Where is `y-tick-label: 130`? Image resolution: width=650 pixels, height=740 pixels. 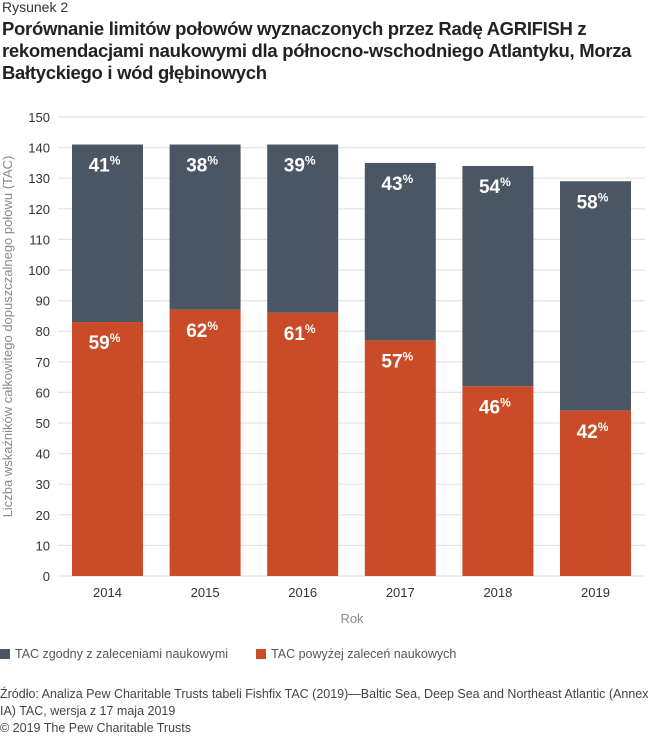 y-tick-label: 130 is located at coordinates (39, 178).